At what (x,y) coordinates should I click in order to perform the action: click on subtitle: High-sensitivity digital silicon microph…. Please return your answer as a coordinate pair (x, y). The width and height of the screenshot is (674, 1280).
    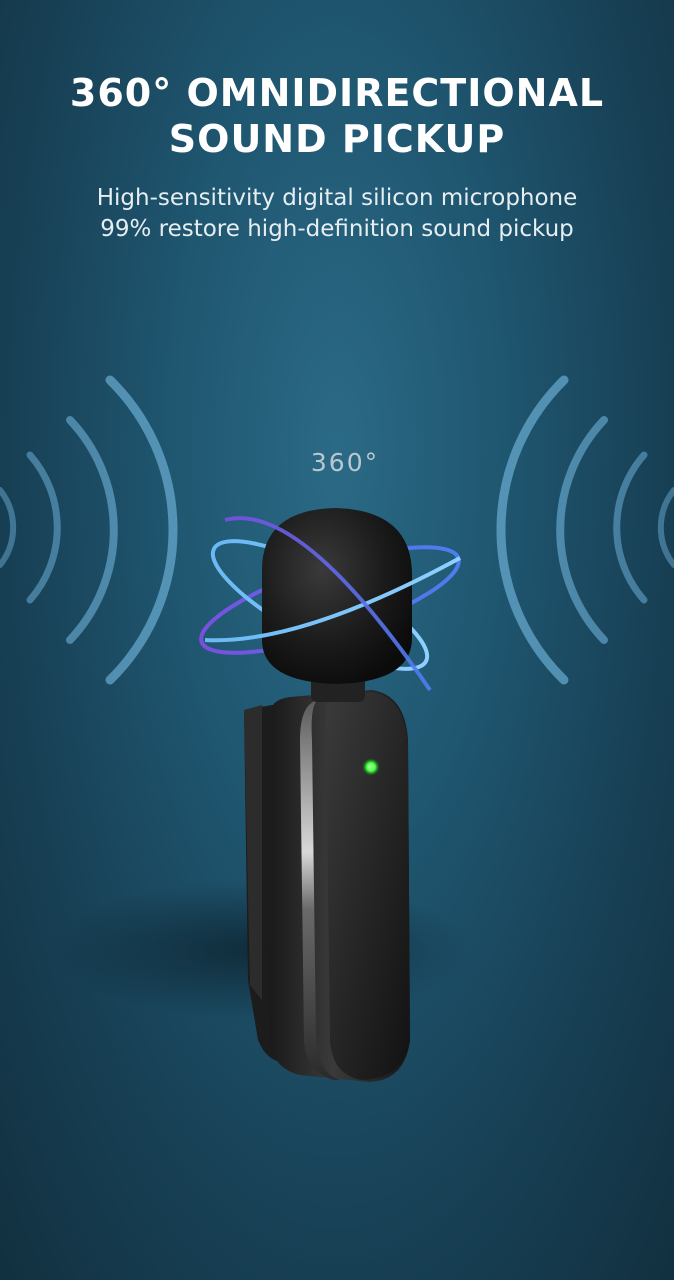
    Looking at the image, I should click on (337, 214).